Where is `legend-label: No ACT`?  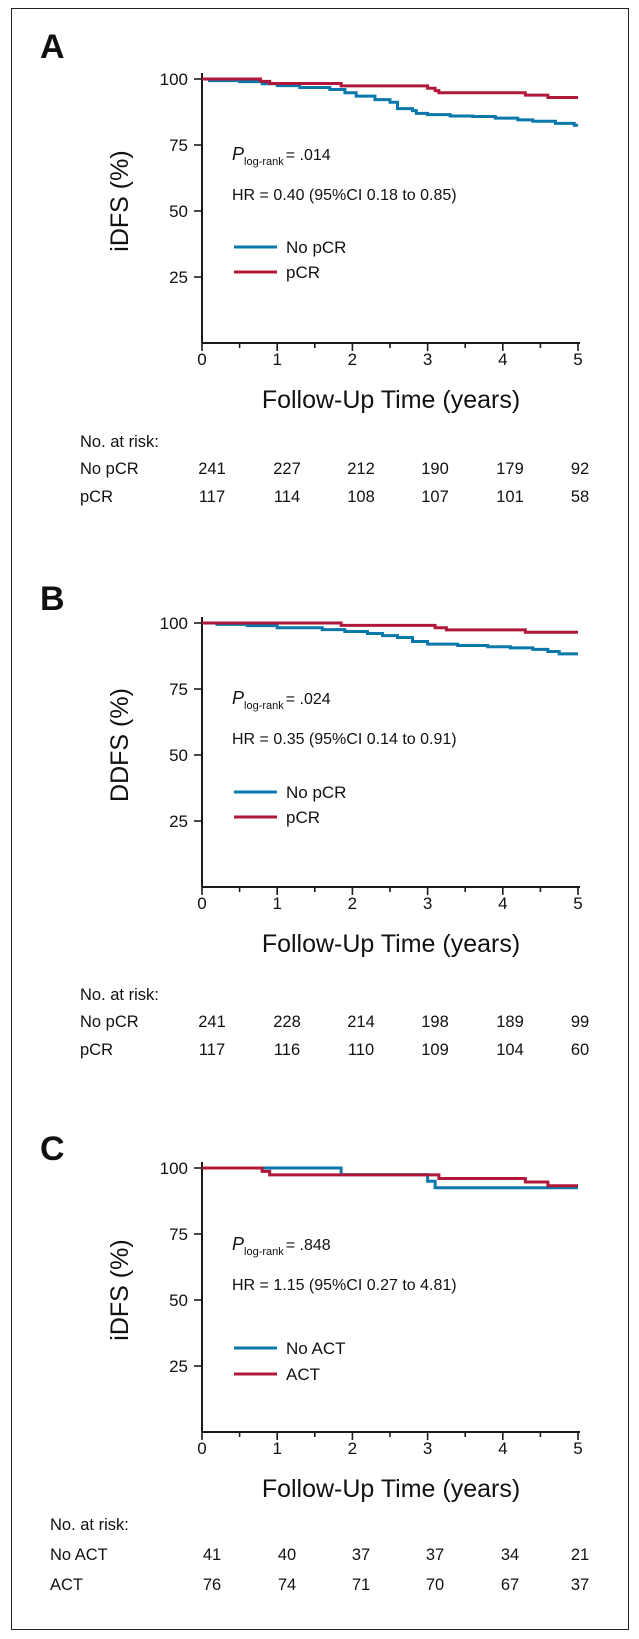 legend-label: No ACT is located at coordinates (316, 1348).